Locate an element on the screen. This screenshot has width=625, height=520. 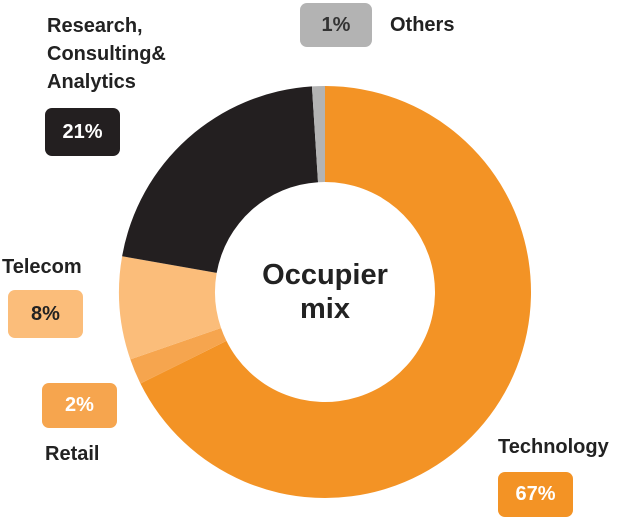
category-label: Research, Consulting& Analytics is located at coordinates (106, 54).